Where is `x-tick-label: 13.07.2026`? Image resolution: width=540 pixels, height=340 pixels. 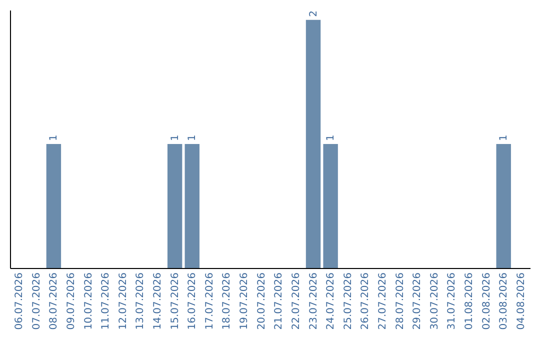
x-tick-label: 13.07.2026 is located at coordinates (140, 301).